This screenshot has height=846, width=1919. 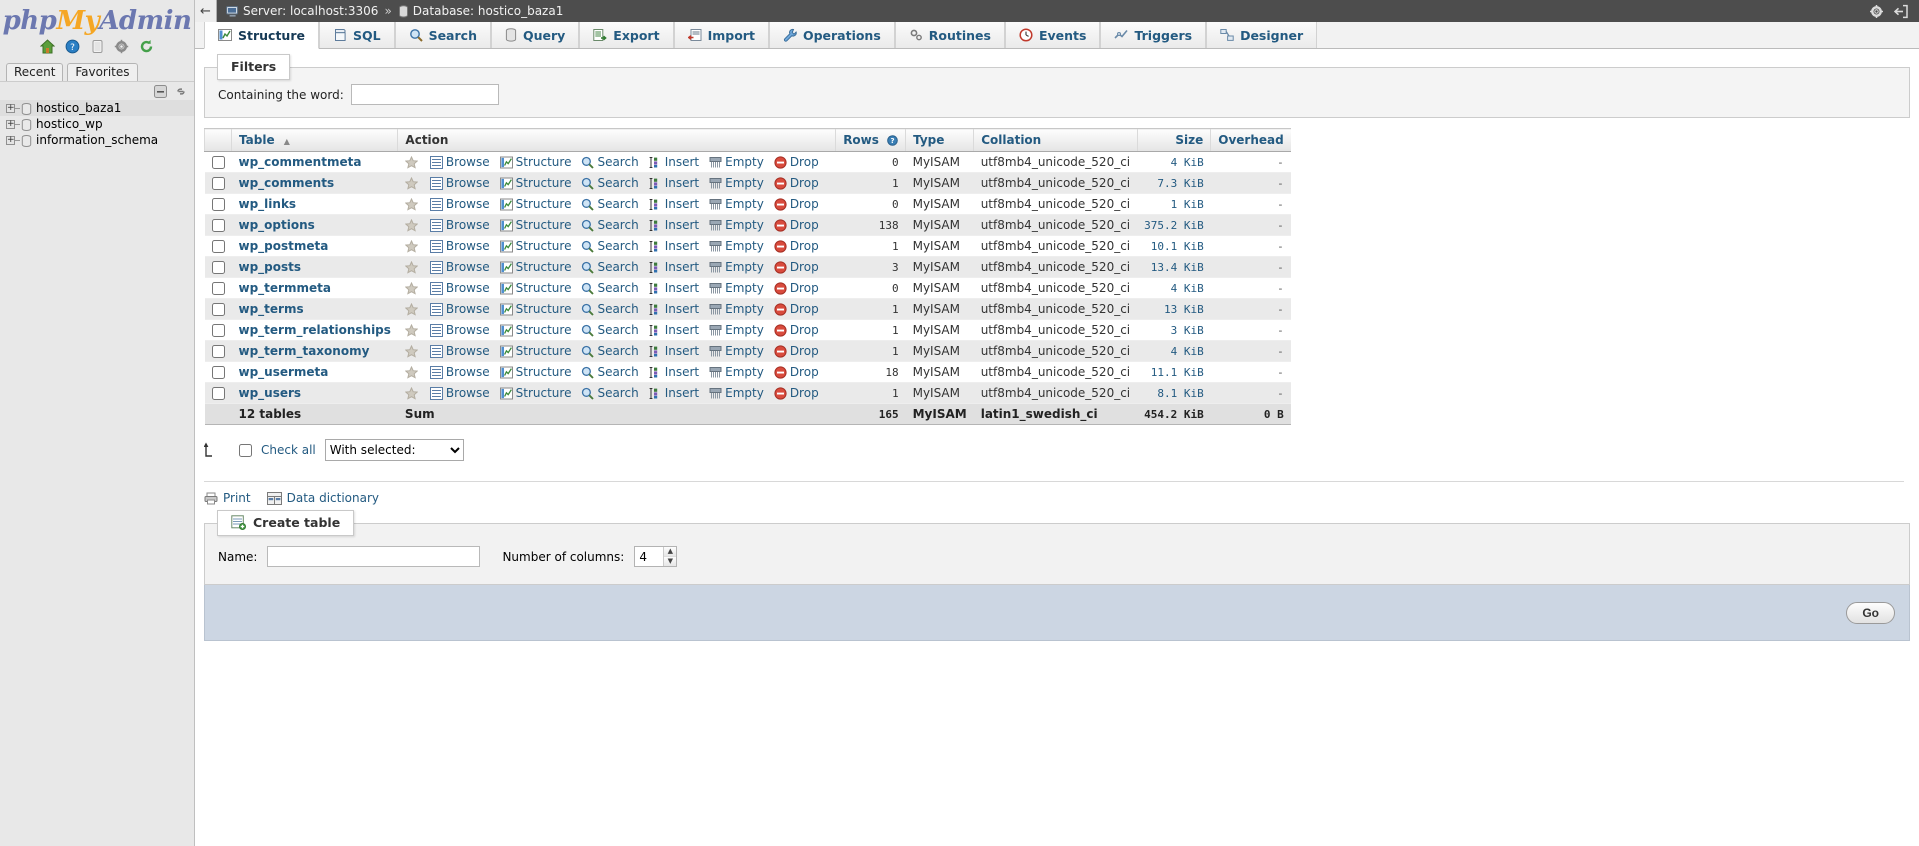 What do you see at coordinates (267, 204) in the screenshot?
I see `table-name-link: wp_links` at bounding box center [267, 204].